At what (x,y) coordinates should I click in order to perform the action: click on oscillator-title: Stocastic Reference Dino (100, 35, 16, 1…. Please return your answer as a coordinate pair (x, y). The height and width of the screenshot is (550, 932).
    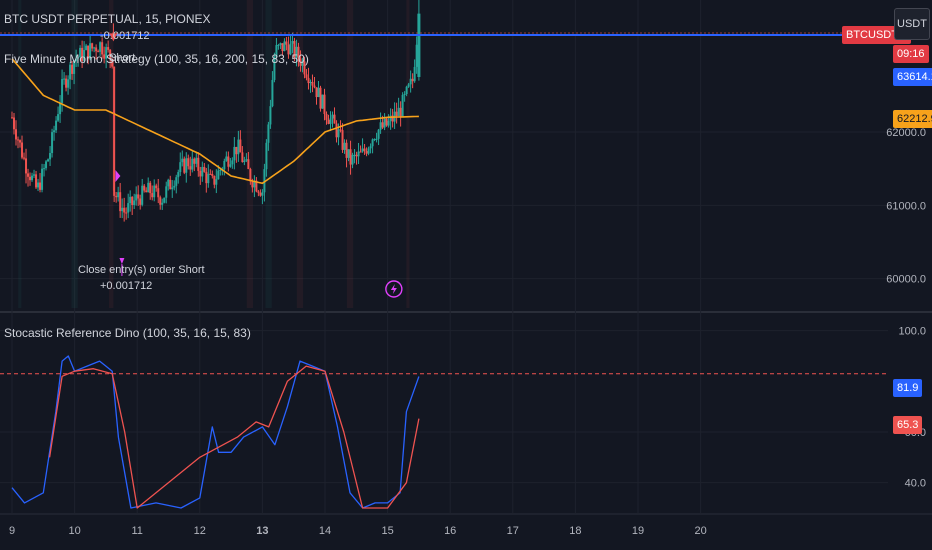
    Looking at the image, I should click on (127, 333).